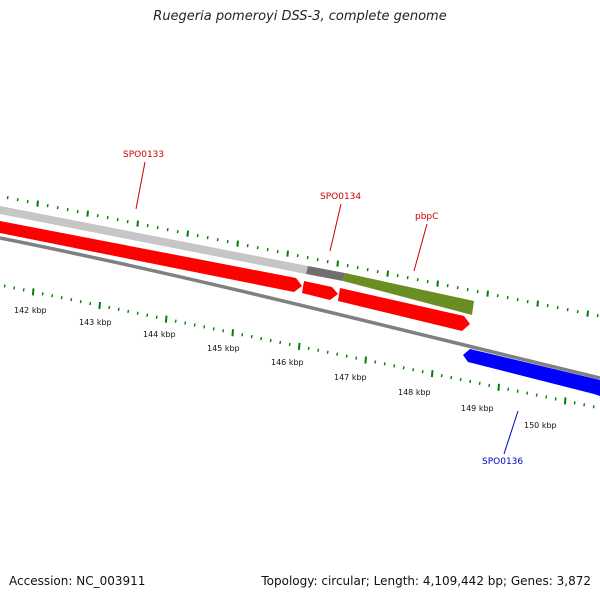  I want to click on dark-gray-feature-bar, so click(325, 273).